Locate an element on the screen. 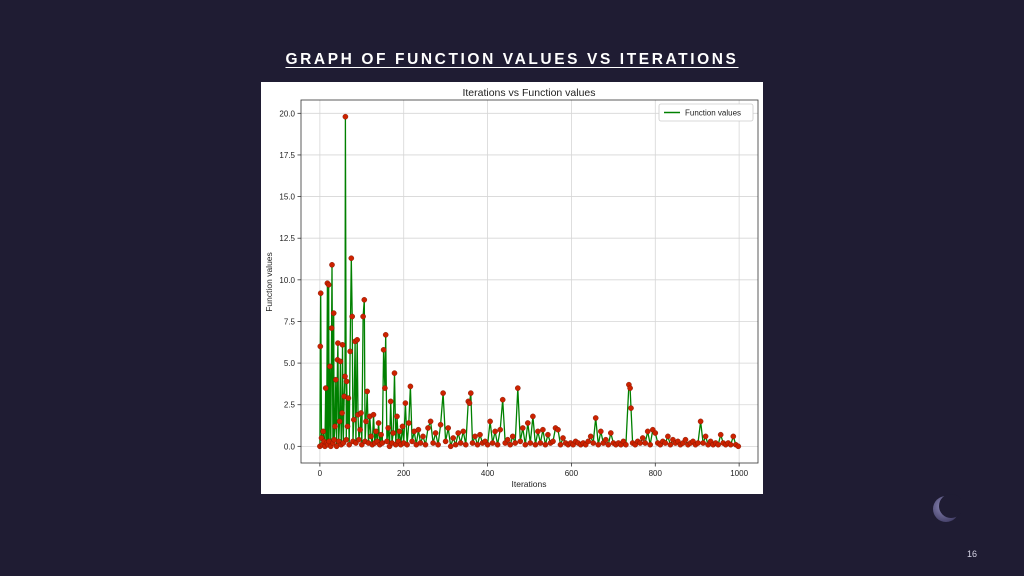 The height and width of the screenshot is (576, 1024). chart-title: Iterations vs Function values is located at coordinates (528, 93).